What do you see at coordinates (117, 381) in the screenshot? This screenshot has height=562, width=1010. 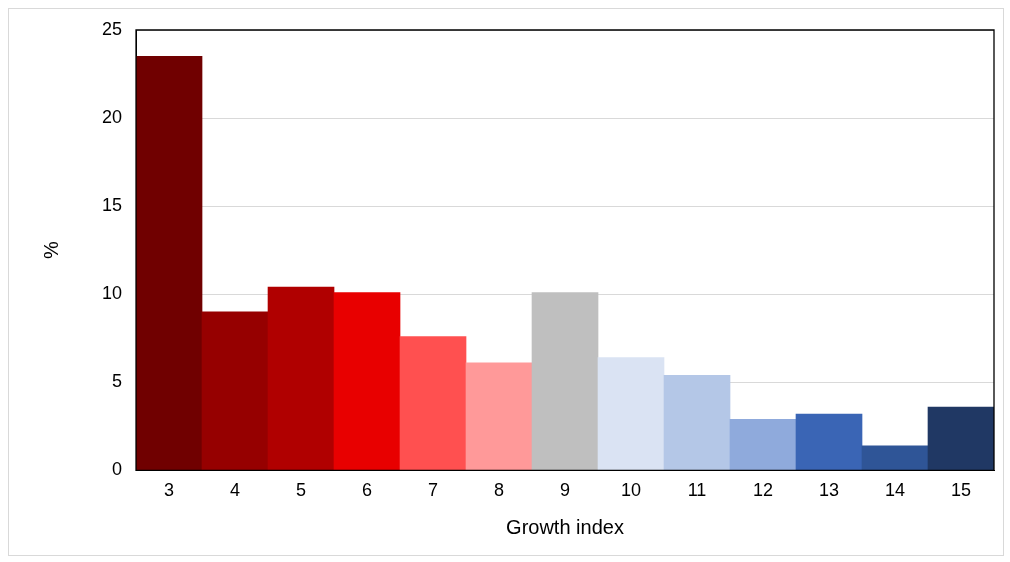 I see `y-tick-label: 5` at bounding box center [117, 381].